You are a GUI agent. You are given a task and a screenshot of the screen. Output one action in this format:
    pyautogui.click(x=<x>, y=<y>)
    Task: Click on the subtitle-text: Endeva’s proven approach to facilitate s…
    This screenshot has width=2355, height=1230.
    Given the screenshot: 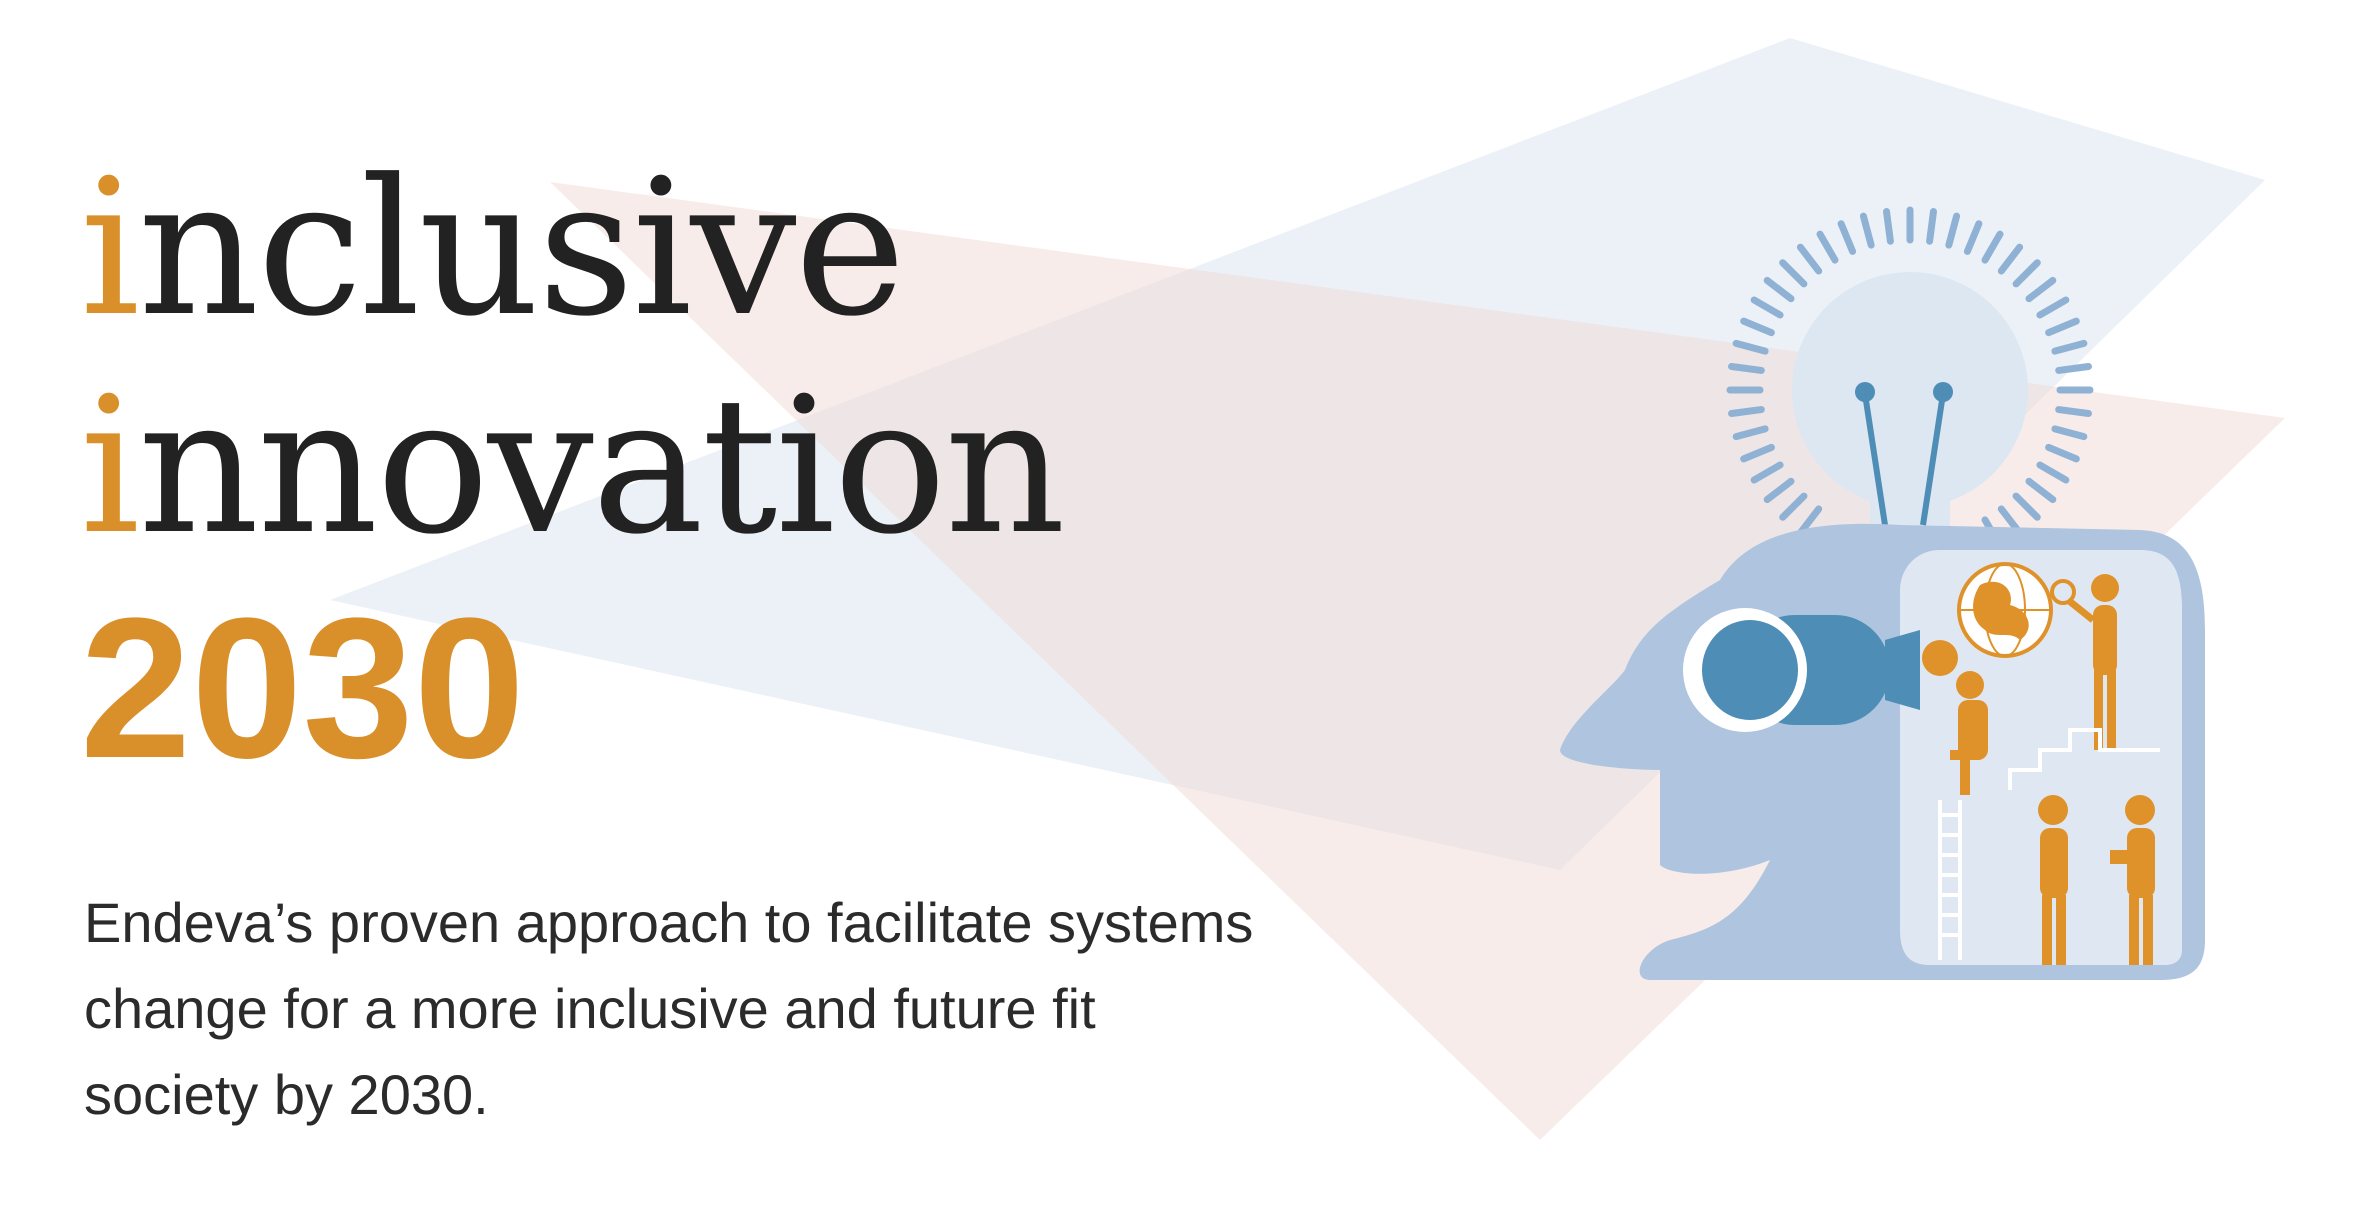 What is the action you would take?
    pyautogui.click(x=669, y=1008)
    